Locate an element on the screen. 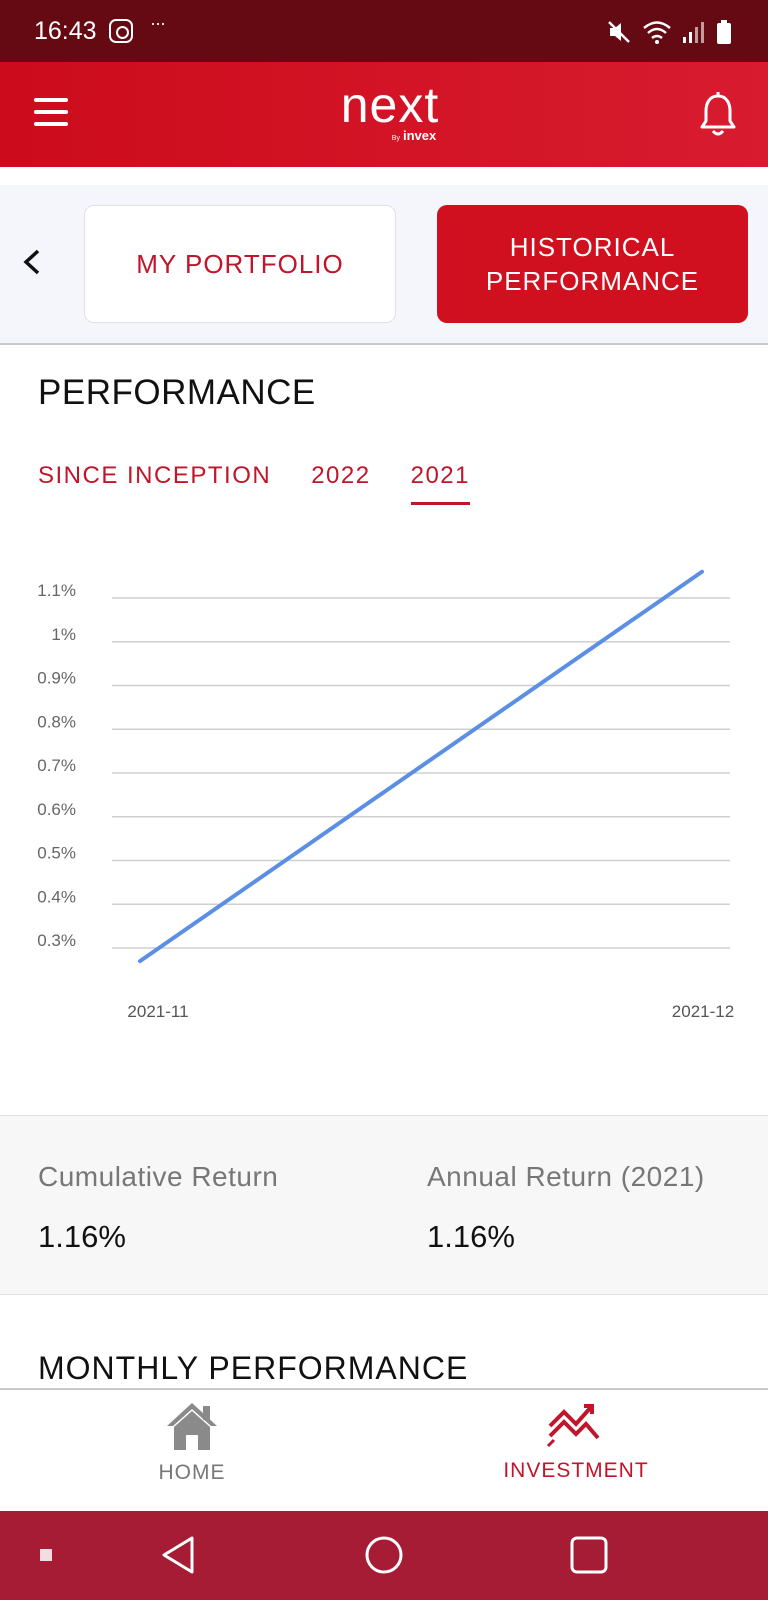 The width and height of the screenshot is (768, 1600). tab-2021: 2021 is located at coordinates (440, 483).